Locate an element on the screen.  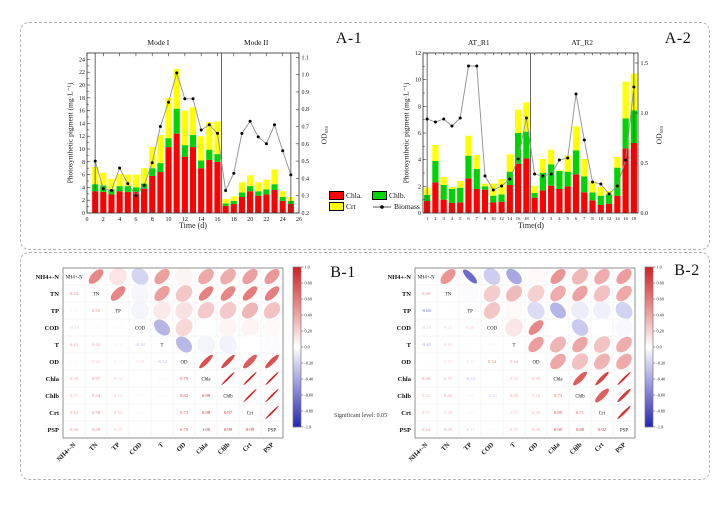
corr-value: 0.21 is located at coordinates (448, 361).